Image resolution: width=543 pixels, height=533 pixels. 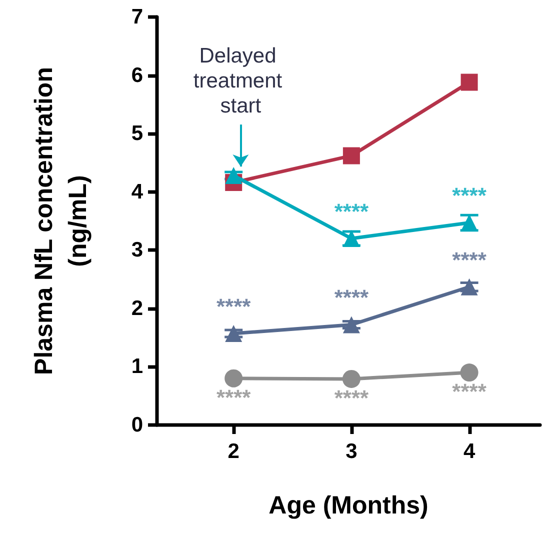 What do you see at coordinates (137, 192) in the screenshot?
I see `y-tick-label: 4` at bounding box center [137, 192].